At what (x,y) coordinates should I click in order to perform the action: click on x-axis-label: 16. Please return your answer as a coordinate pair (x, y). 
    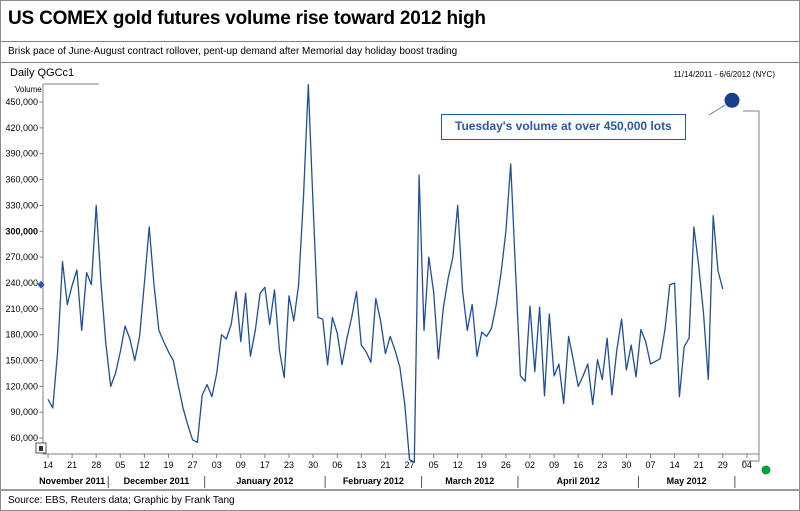
    Looking at the image, I should click on (578, 465).